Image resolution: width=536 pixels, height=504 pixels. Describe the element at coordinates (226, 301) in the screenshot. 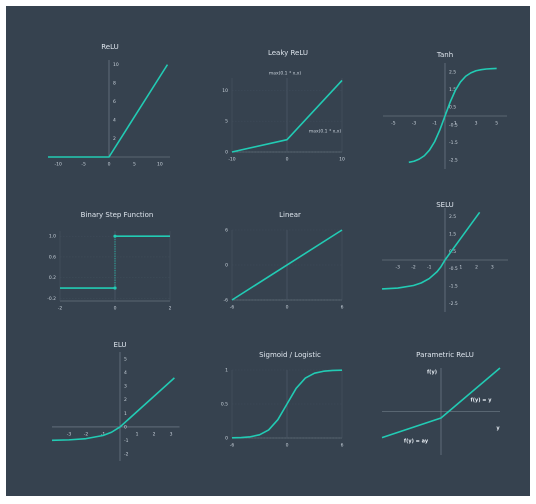

I see `y-tick-label: -6` at that location.